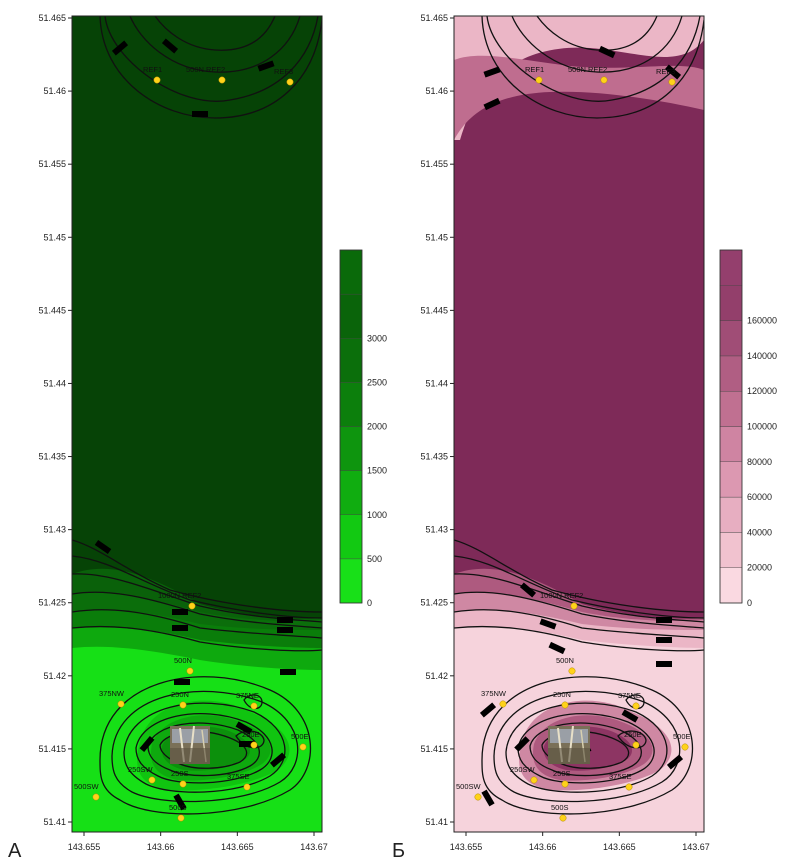 Image resolution: width=788 pixels, height=859 pixels. Describe the element at coordinates (183, 660) in the screenshot. I see `station-label: 500N` at that location.